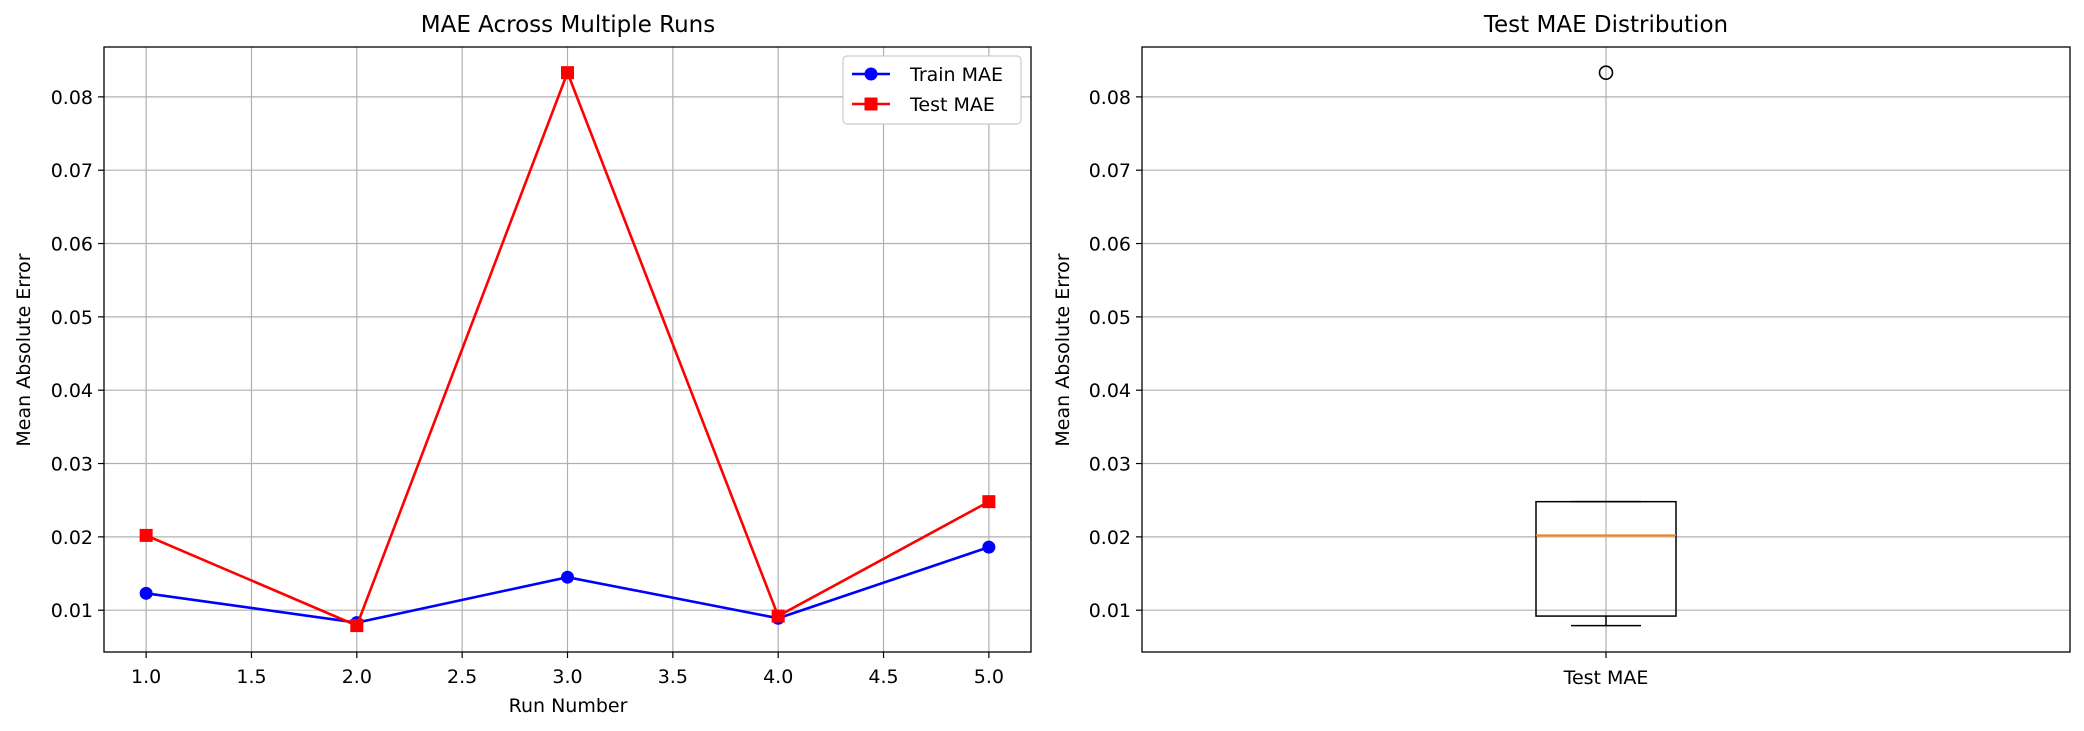 The width and height of the screenshot is (2084, 731). What do you see at coordinates (1606, 678) in the screenshot?
I see `x-tick-label: Test MAE` at bounding box center [1606, 678].